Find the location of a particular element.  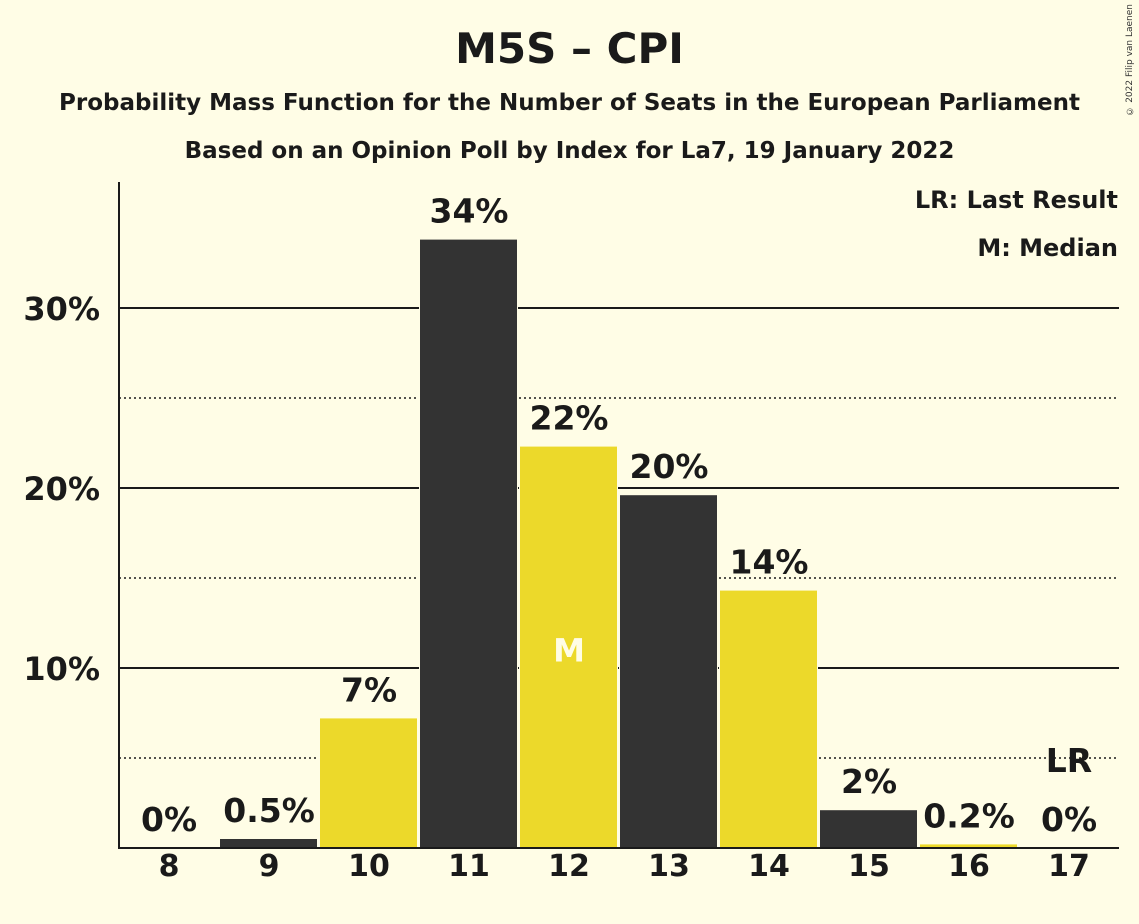

legend-median: M: Median is located at coordinates (1047, 248).